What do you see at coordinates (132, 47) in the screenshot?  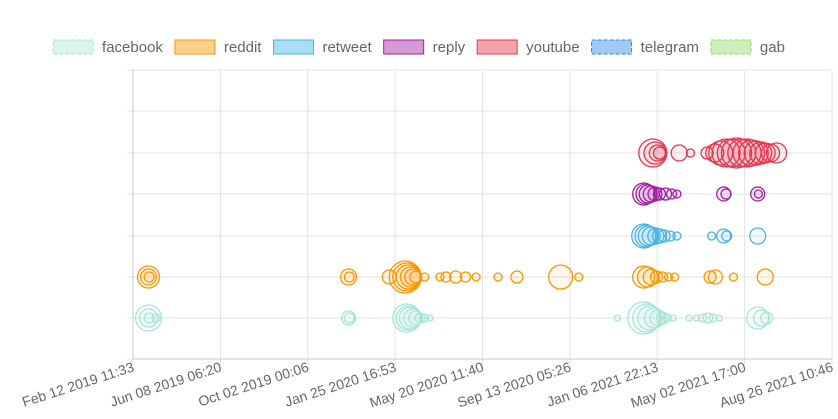 I see `legend-label: facebook` at bounding box center [132, 47].